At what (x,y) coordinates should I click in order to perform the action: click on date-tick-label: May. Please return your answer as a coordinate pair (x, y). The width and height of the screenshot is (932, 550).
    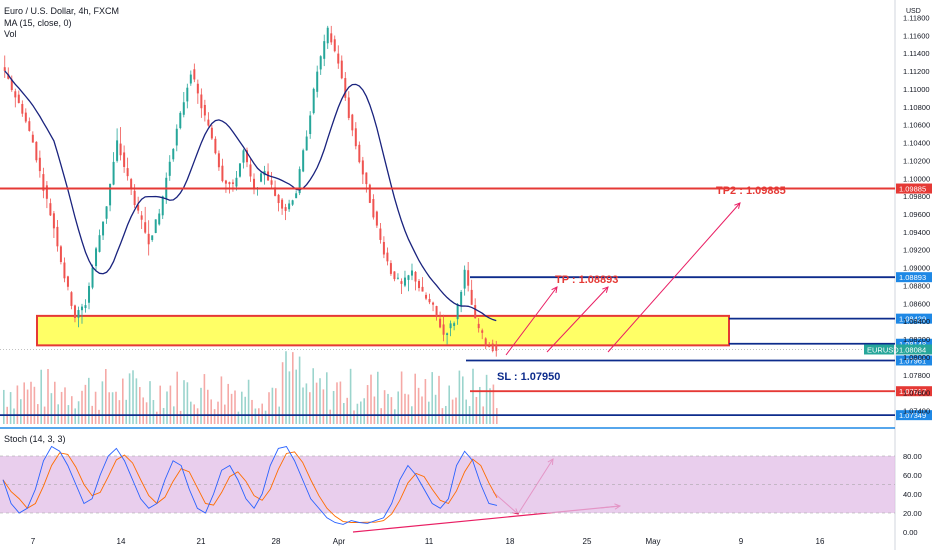
    Looking at the image, I should click on (652, 541).